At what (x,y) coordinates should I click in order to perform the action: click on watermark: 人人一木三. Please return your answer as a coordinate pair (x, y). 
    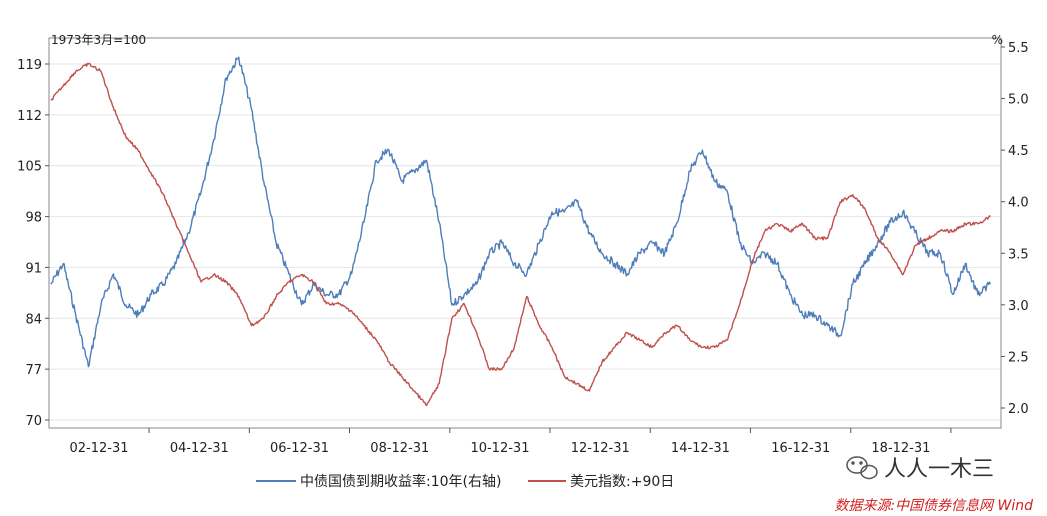
    Looking at the image, I should click on (920, 469).